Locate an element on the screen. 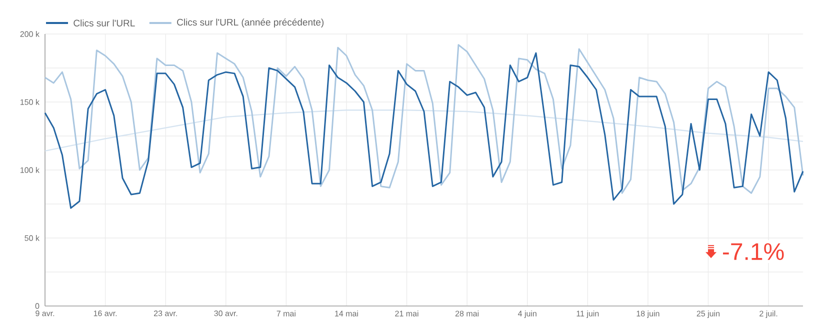 This screenshot has height=334, width=825. x-tick-label: 25 juin is located at coordinates (708, 314).